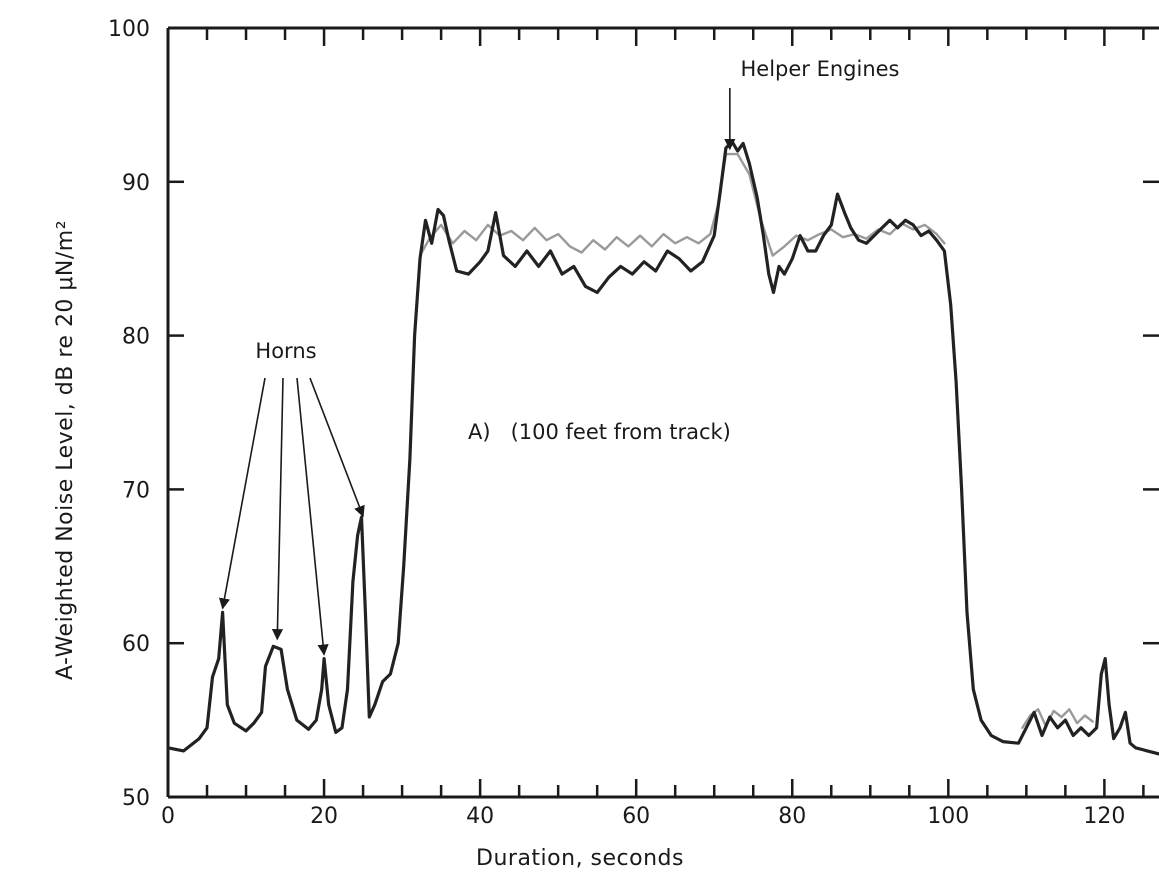 The image size is (1159, 882). Describe the element at coordinates (819, 69) in the screenshot. I see `helper-engines-label: Helper Engines` at that location.